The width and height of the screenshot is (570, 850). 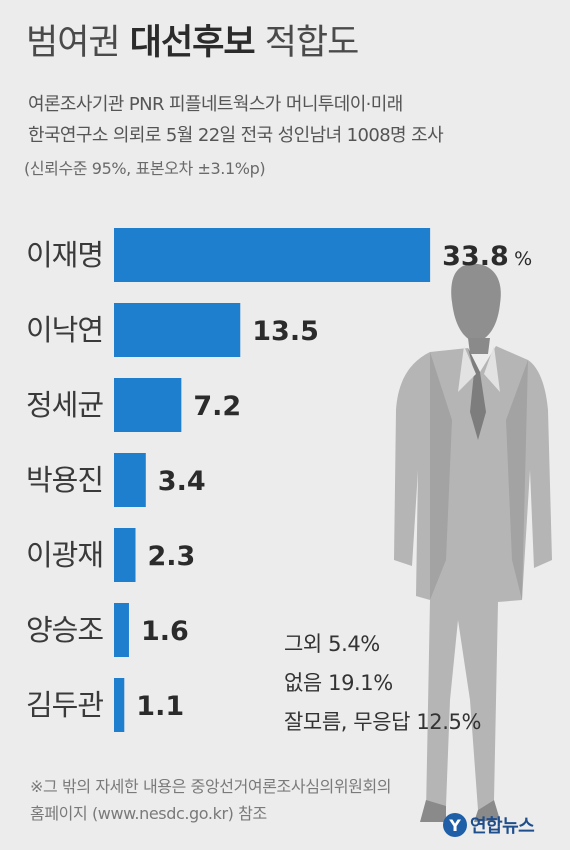 What do you see at coordinates (215, 104) in the screenshot?
I see `survey-description-line-1: 여론조사기관 PNR 피플네트웍스가 머니투데이·미래` at bounding box center [215, 104].